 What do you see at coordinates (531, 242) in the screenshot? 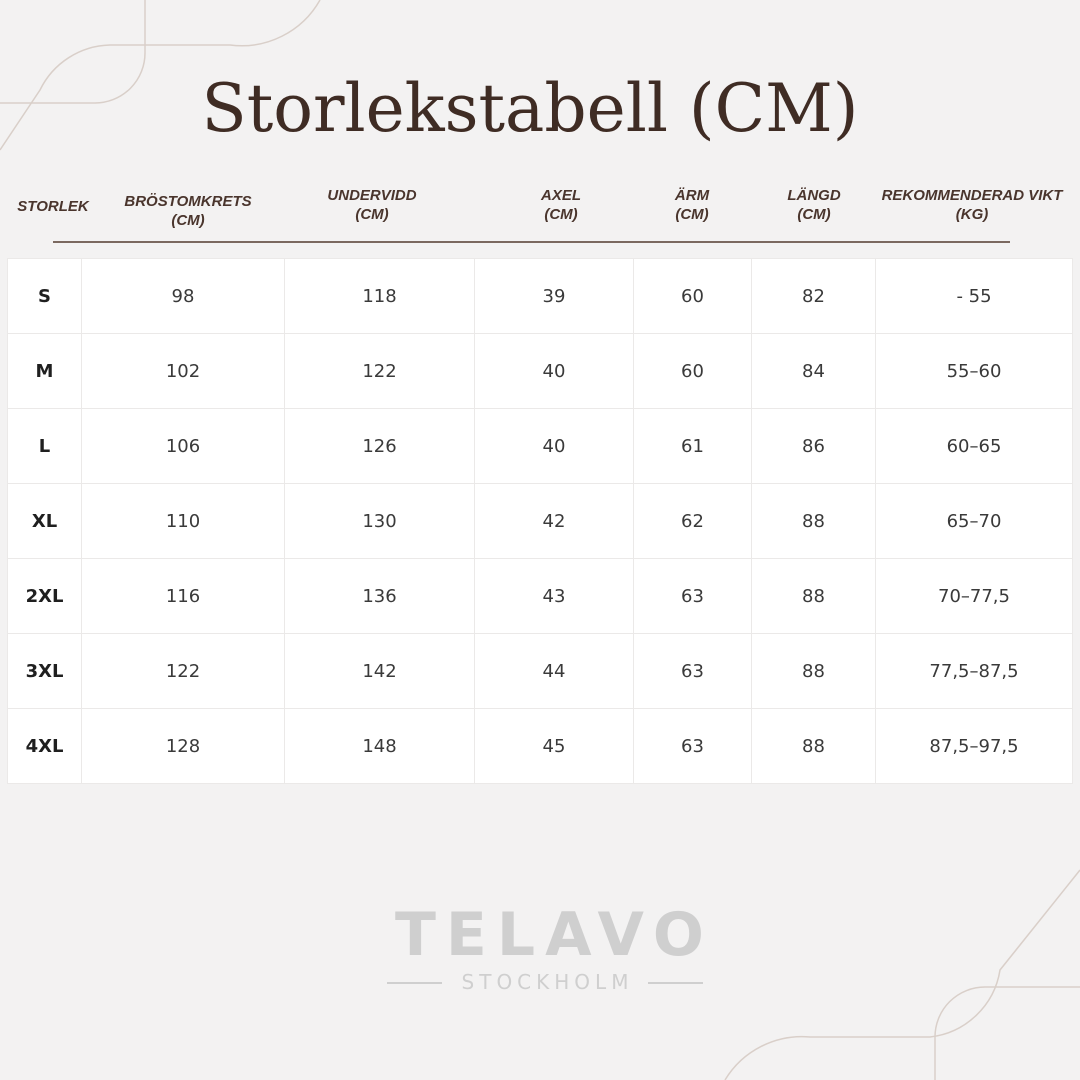
I see `header-divider` at bounding box center [531, 242].